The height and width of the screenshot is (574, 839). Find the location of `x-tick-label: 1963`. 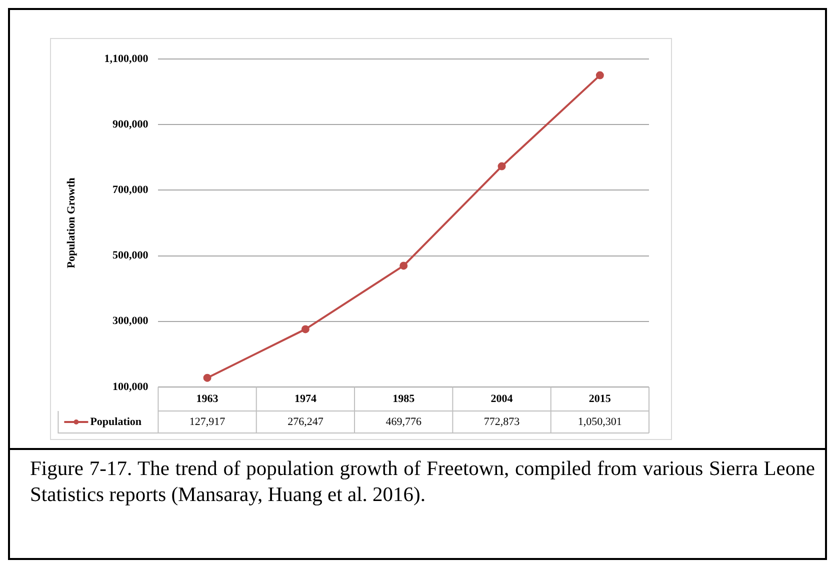

x-tick-label: 1963 is located at coordinates (207, 398).